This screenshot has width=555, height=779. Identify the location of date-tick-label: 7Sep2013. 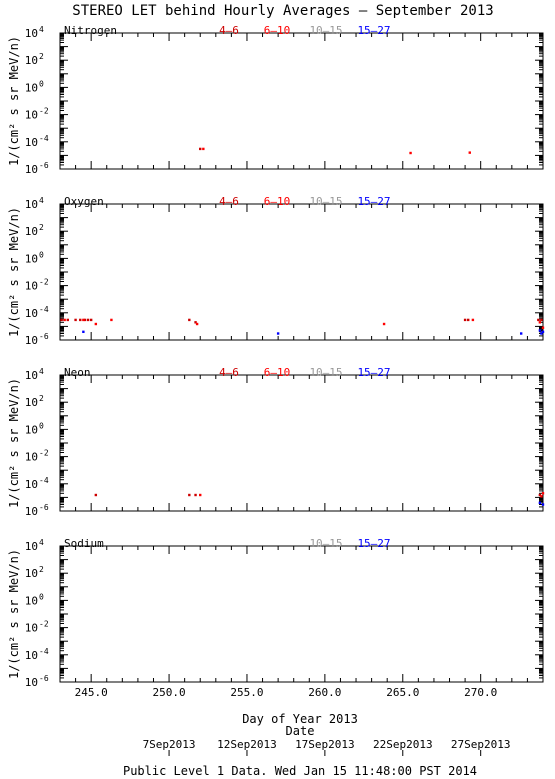
(169, 744).